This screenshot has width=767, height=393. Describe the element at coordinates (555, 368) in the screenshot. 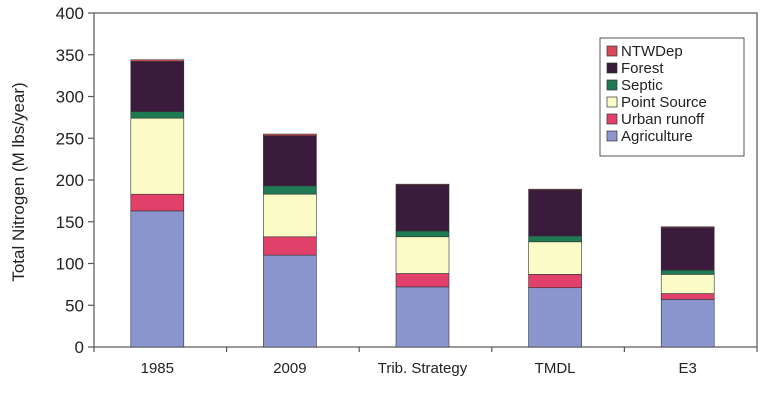

I see `x-tick-label: TMDL` at that location.